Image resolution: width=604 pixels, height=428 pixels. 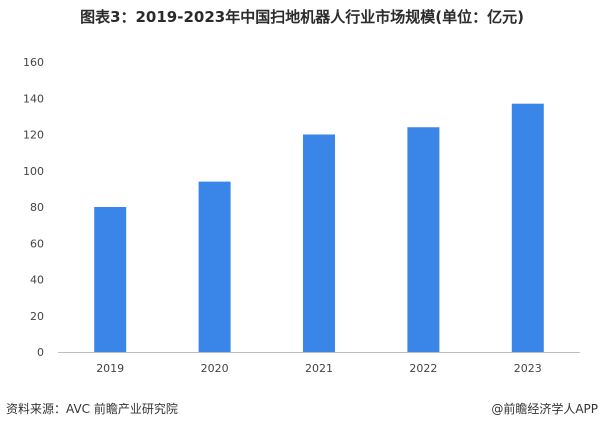 I want to click on bar-2021, so click(x=319, y=243).